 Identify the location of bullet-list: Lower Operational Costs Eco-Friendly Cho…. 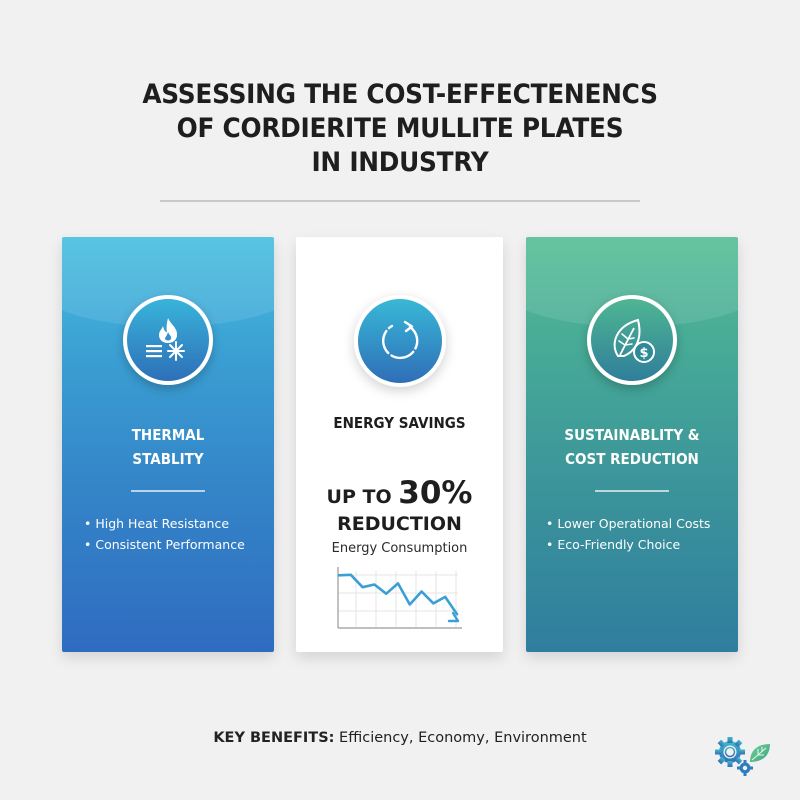
(632, 534).